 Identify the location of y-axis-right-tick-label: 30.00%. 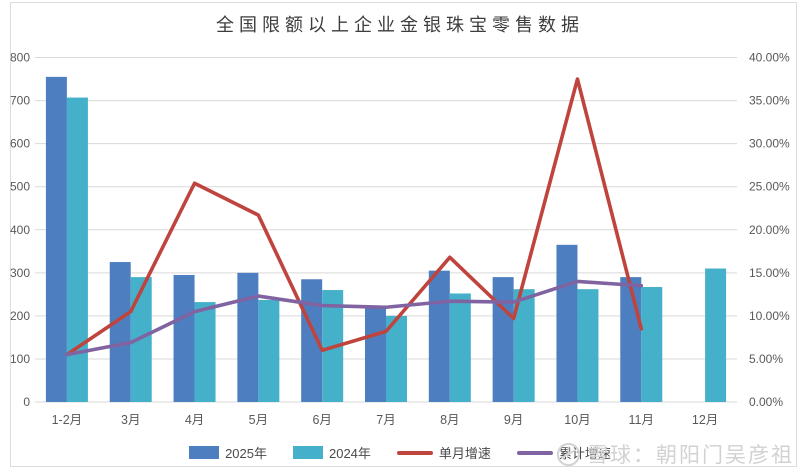
(769, 144).